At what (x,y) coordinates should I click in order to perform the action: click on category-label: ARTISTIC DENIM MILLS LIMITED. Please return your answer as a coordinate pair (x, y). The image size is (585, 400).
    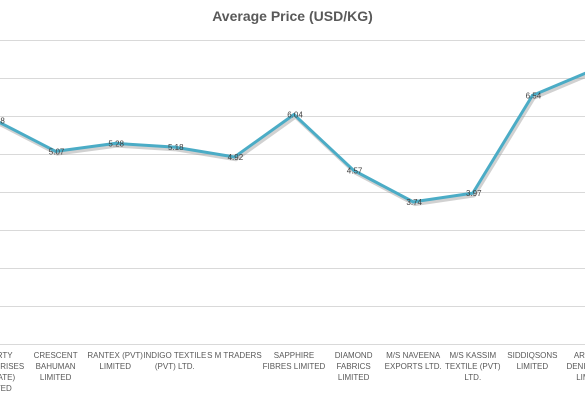
    Looking at the image, I should click on (575, 366).